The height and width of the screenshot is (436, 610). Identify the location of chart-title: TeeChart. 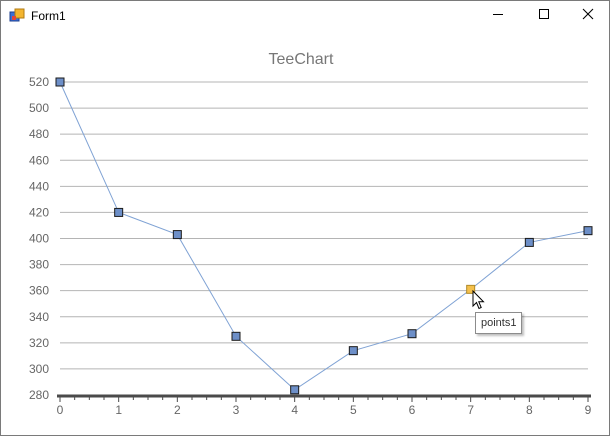
(301, 59).